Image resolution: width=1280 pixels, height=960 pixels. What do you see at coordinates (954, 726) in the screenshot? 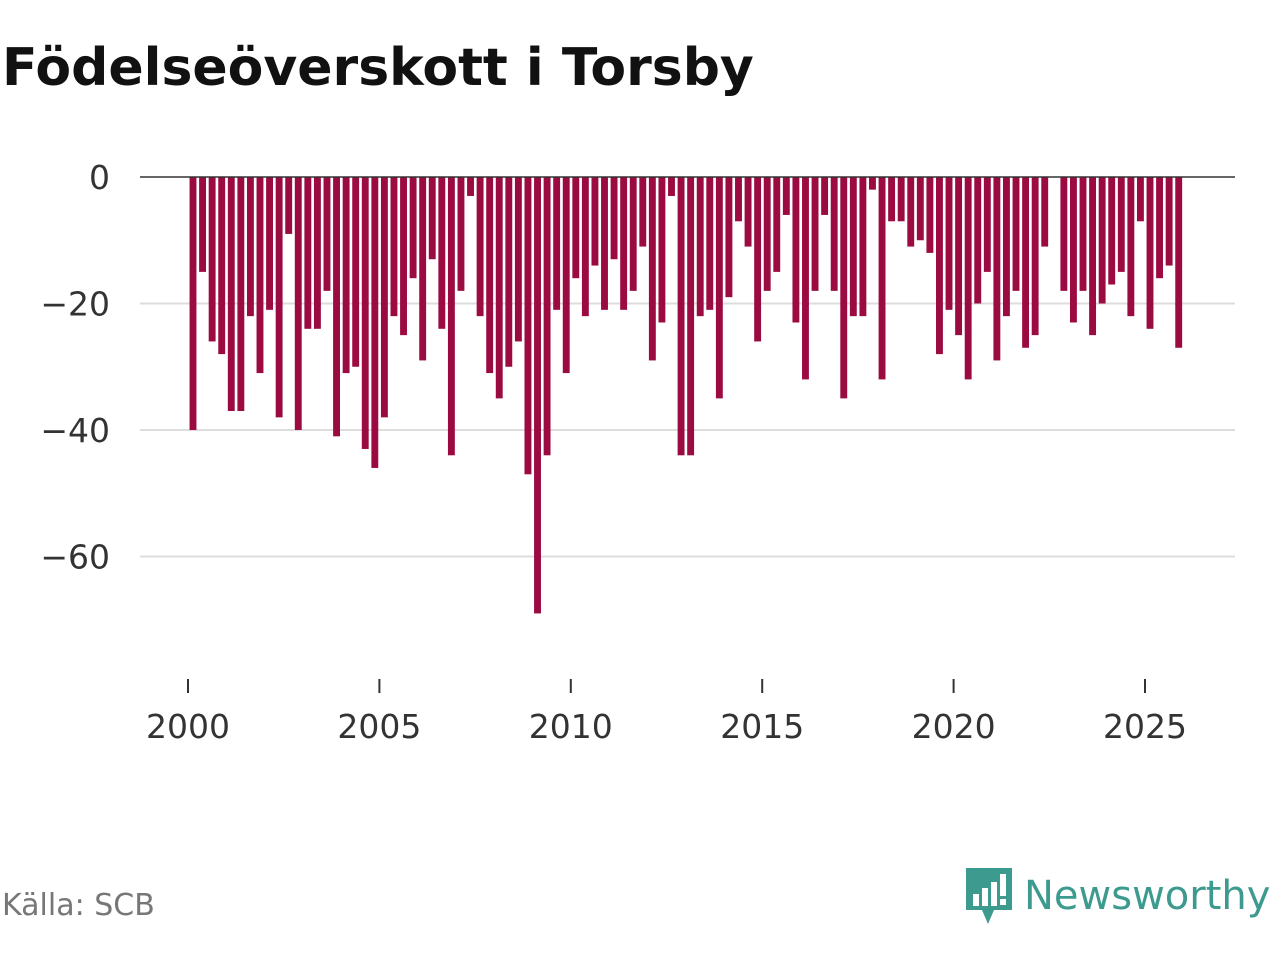
I see `x-tick-label: 2020` at bounding box center [954, 726].